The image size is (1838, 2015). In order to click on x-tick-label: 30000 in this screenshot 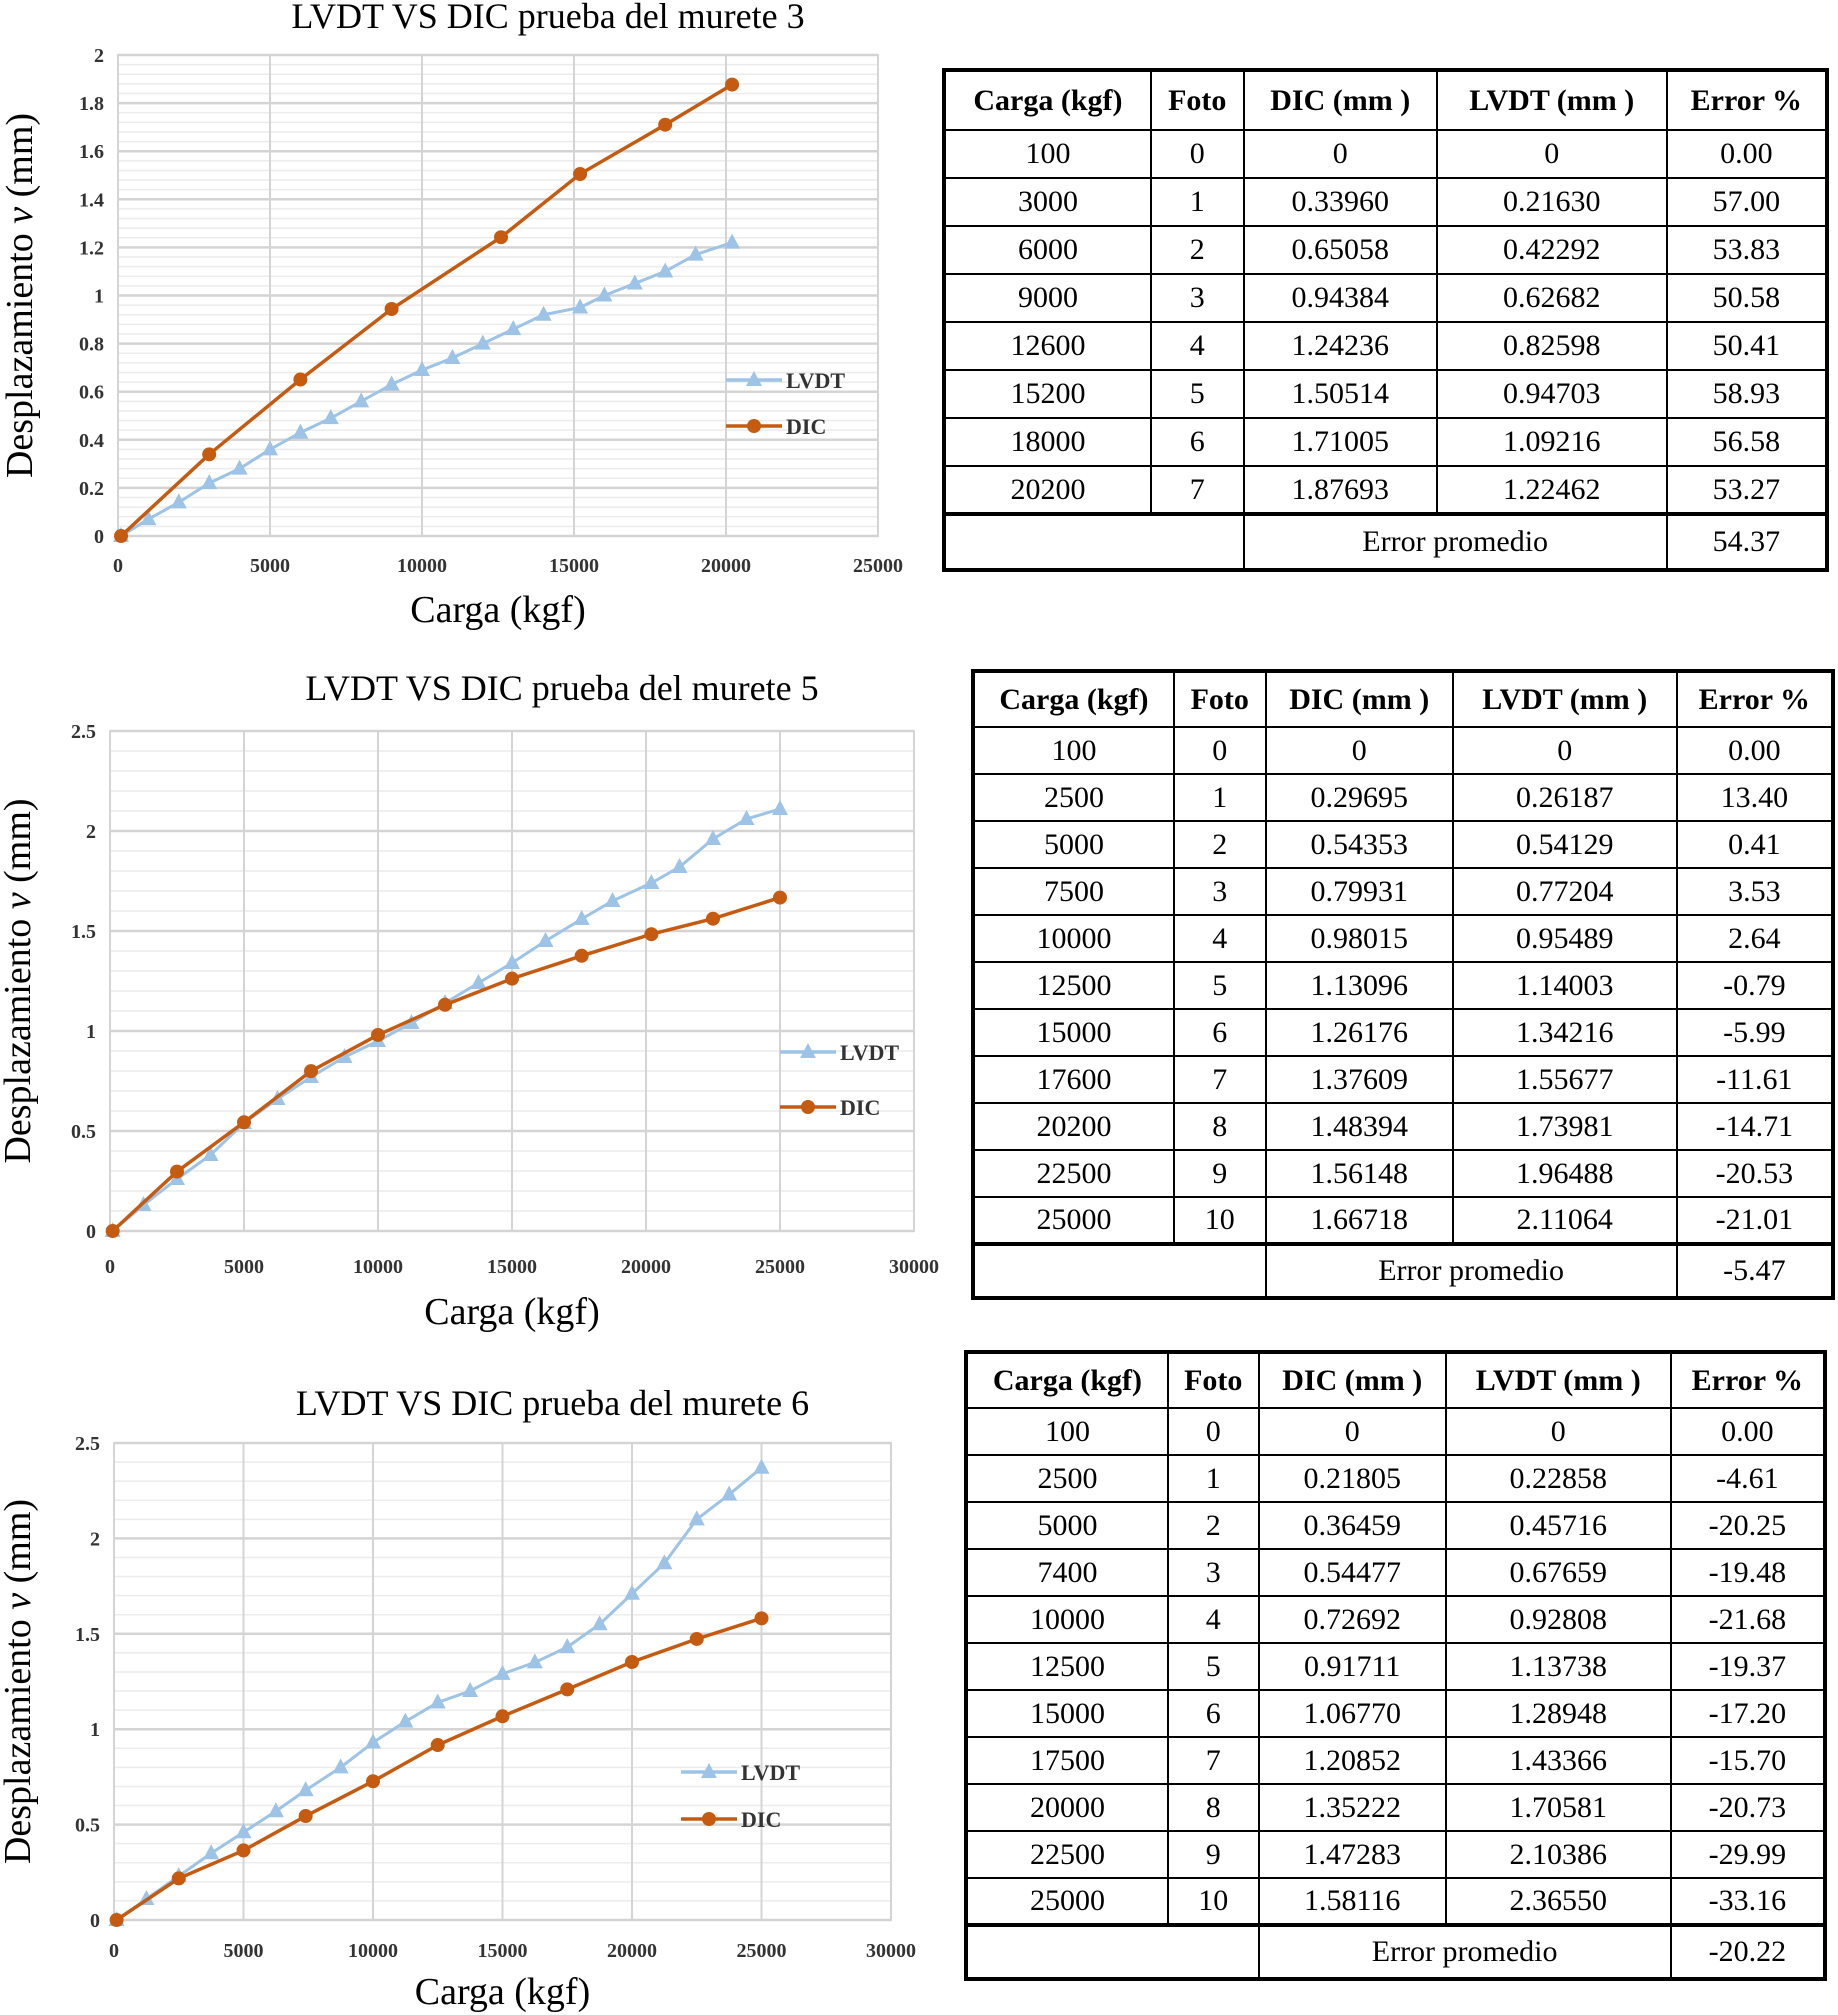, I will do `click(914, 1267)`.